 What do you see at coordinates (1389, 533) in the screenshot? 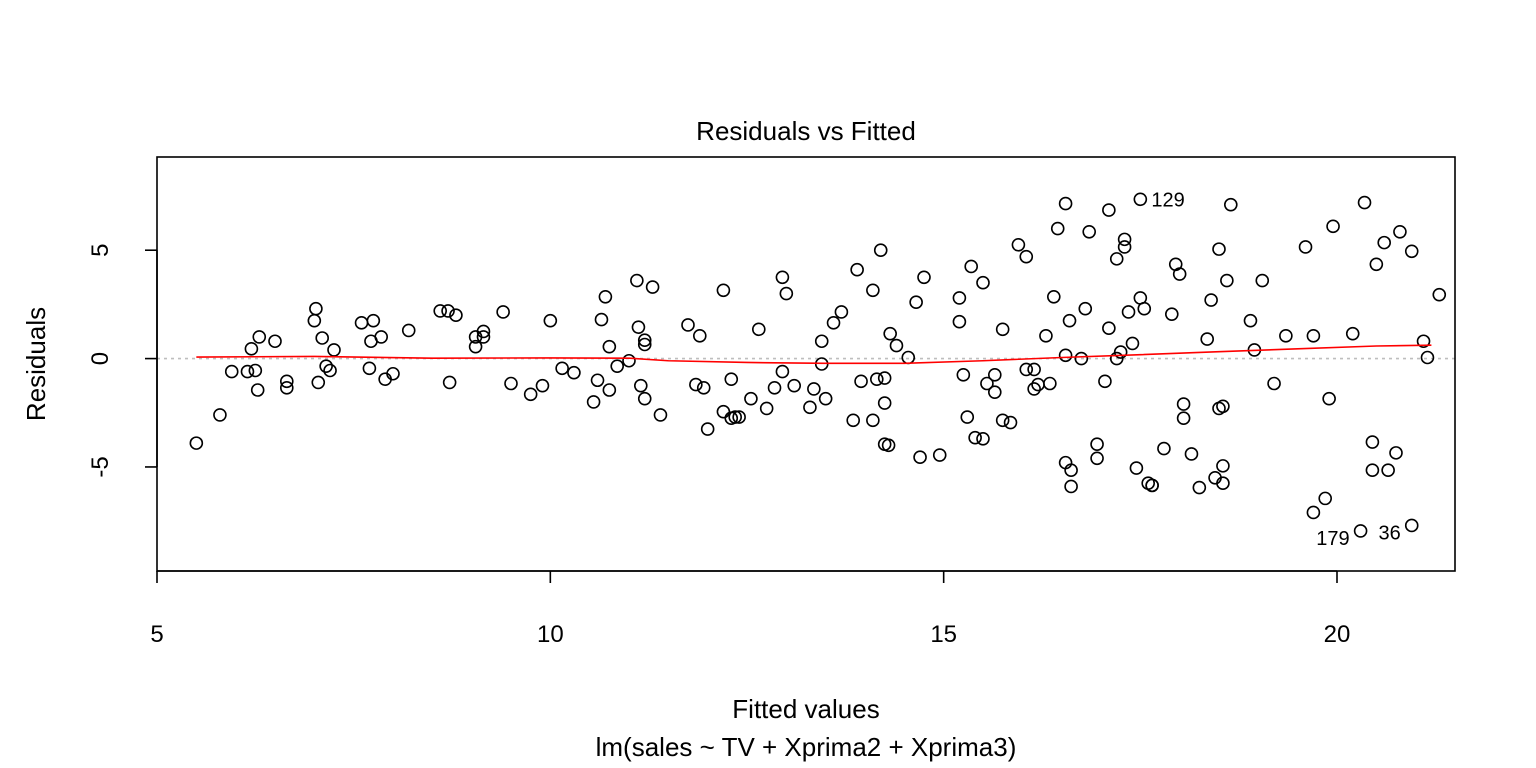
I see `point-label-36: 36` at bounding box center [1389, 533].